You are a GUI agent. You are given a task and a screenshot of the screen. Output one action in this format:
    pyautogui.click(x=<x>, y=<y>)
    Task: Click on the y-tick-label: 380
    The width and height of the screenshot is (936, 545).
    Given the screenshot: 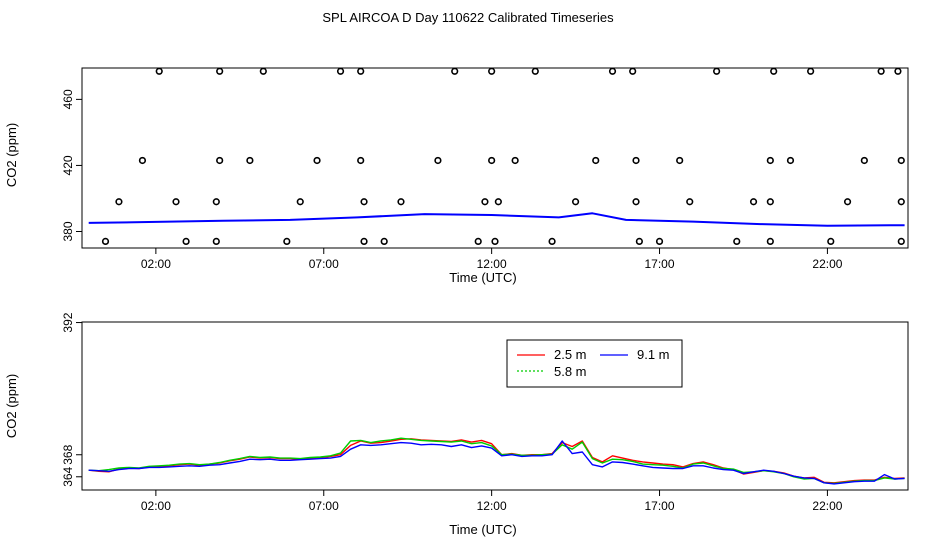 What is the action you would take?
    pyautogui.click(x=68, y=231)
    